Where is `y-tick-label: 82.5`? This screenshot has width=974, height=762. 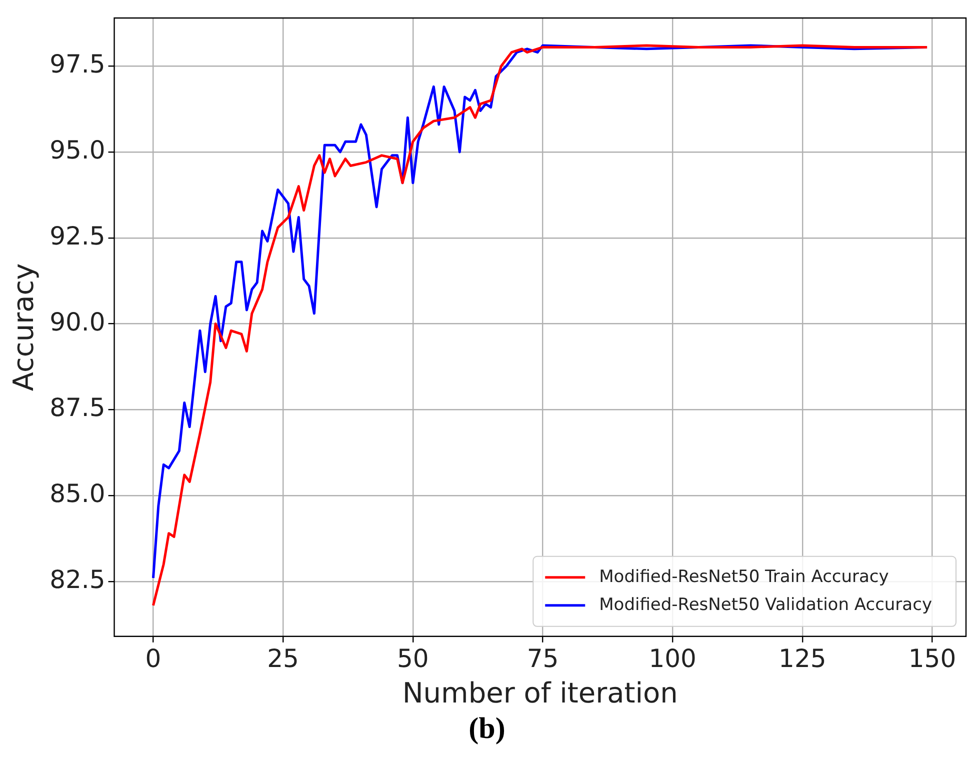 y-tick-label: 82.5 is located at coordinates (78, 579).